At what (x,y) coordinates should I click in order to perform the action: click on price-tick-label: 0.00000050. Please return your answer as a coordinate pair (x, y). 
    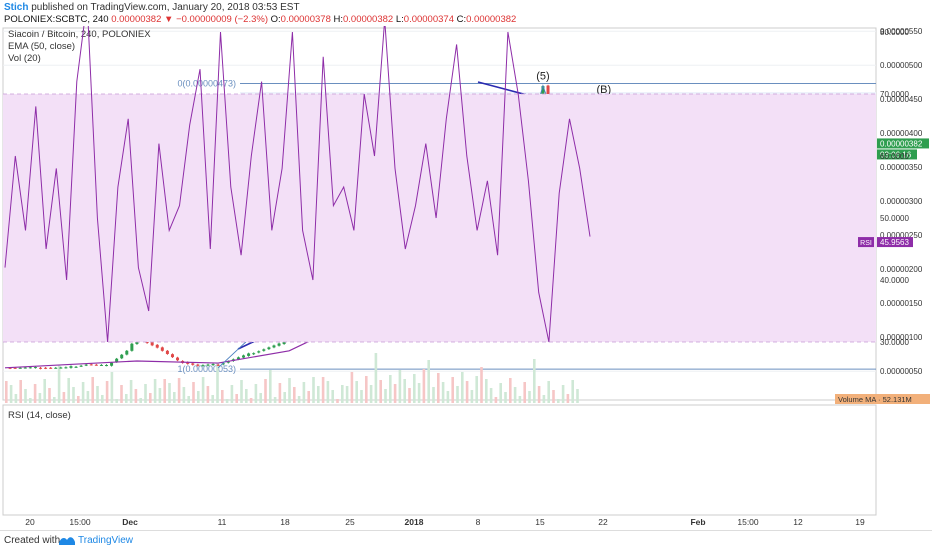
    Looking at the image, I should click on (901, 371).